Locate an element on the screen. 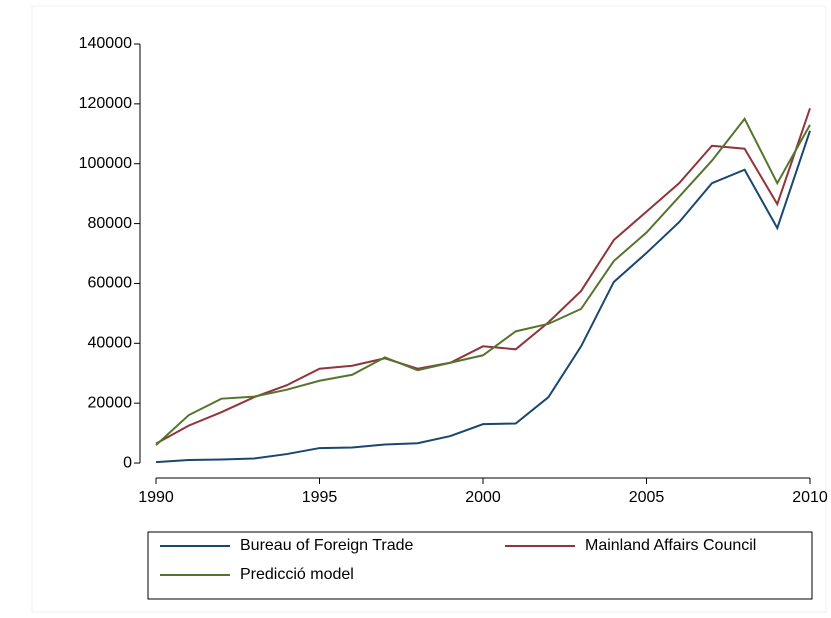 The width and height of the screenshot is (831, 618). y-tick-label: 120000 is located at coordinates (105, 103).